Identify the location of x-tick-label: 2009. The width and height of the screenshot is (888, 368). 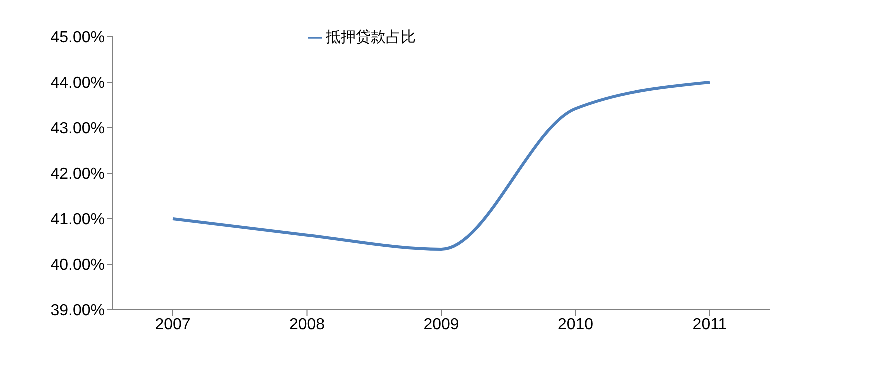
(442, 325).